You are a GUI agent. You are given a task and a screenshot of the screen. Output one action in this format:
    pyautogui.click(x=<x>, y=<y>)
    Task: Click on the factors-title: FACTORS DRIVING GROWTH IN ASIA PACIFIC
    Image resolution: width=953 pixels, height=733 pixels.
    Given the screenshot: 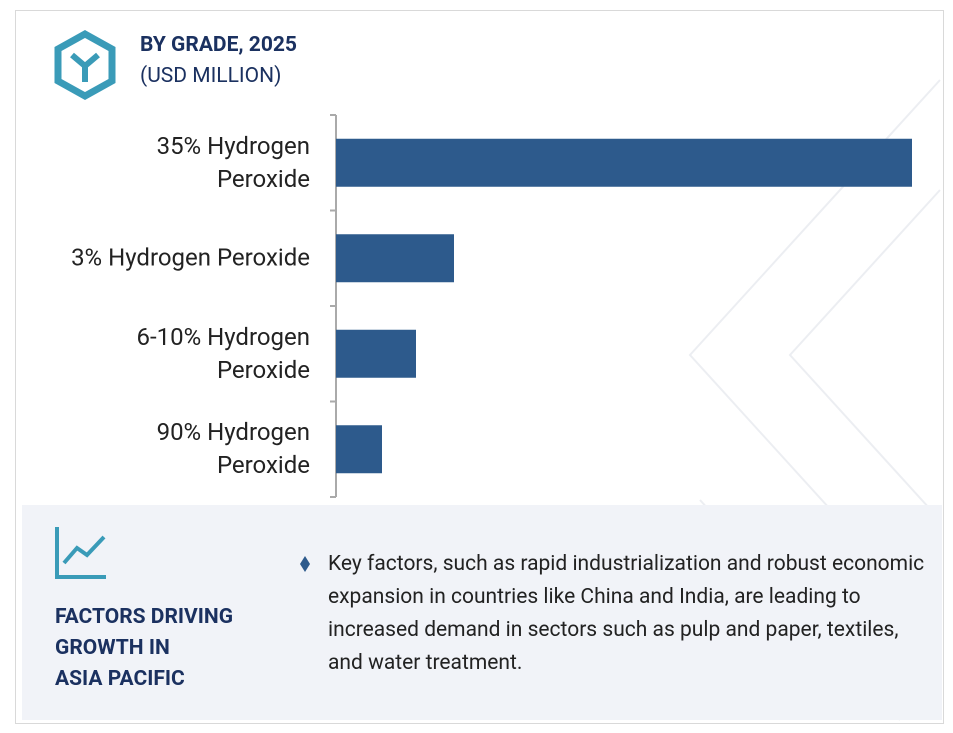 What is the action you would take?
    pyautogui.click(x=144, y=648)
    